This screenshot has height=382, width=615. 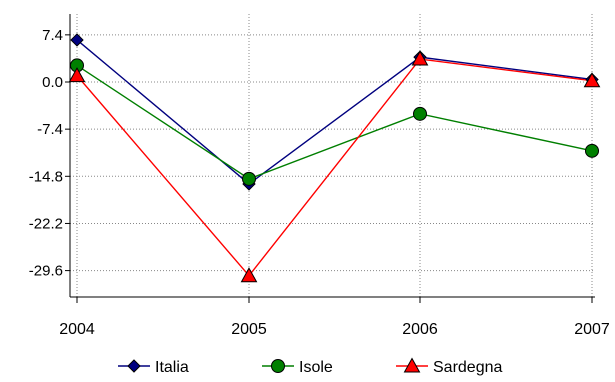 What do you see at coordinates (278, 366) in the screenshot?
I see `legend-marker-isole` at bounding box center [278, 366].